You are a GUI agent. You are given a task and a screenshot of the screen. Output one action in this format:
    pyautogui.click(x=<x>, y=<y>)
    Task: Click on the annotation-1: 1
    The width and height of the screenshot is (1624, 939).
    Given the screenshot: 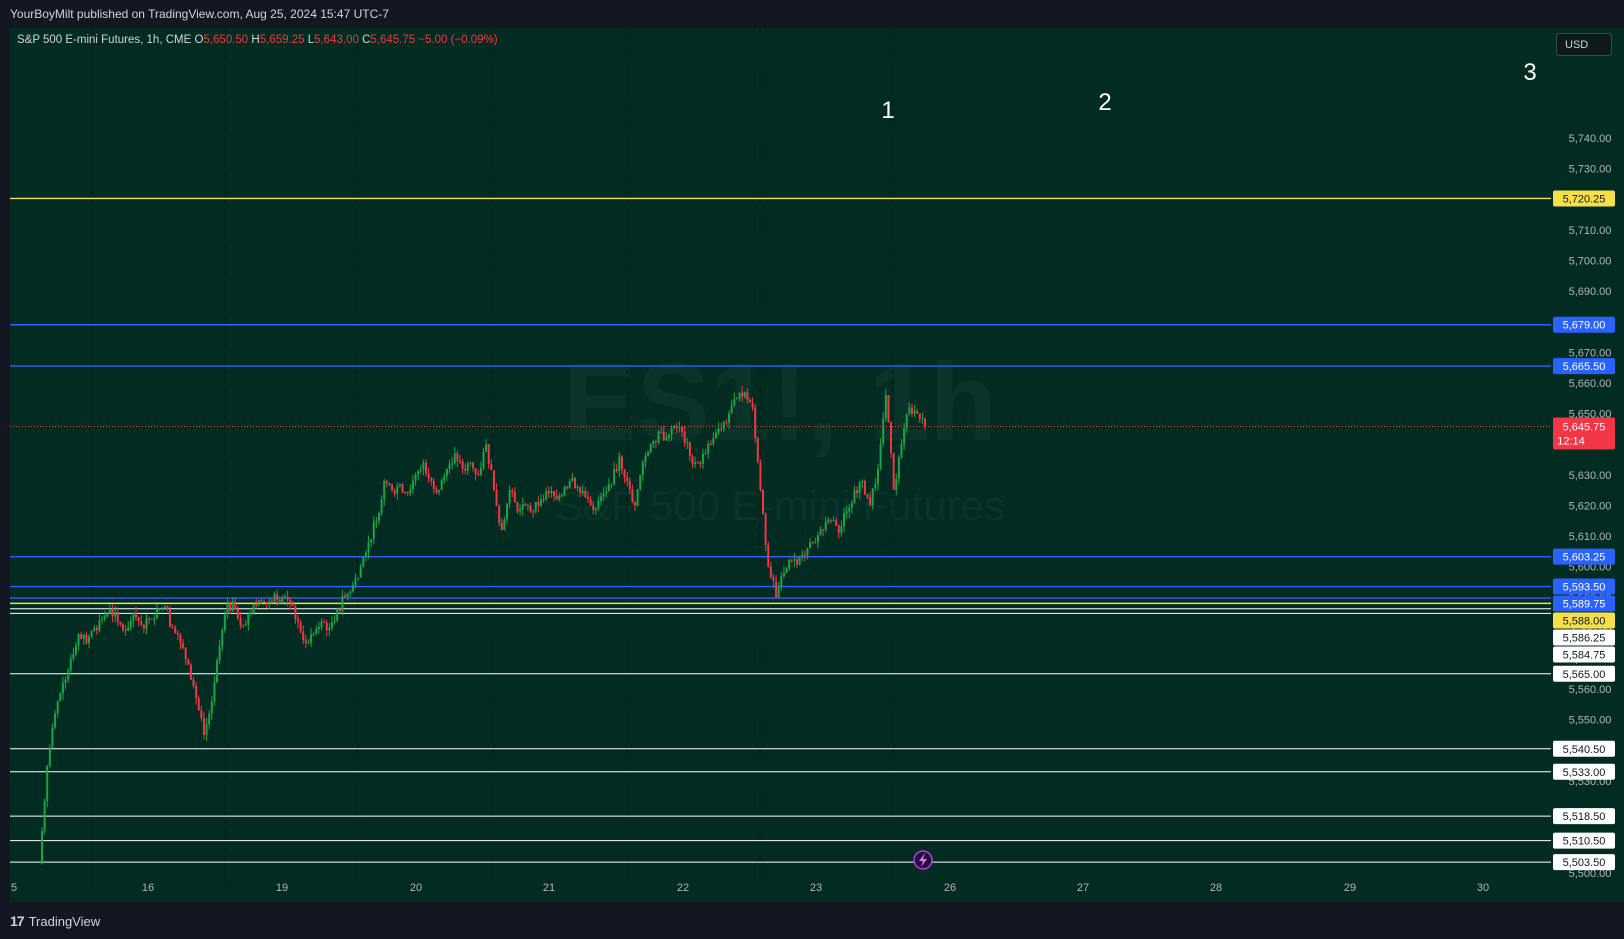 What is the action you would take?
    pyautogui.click(x=887, y=110)
    